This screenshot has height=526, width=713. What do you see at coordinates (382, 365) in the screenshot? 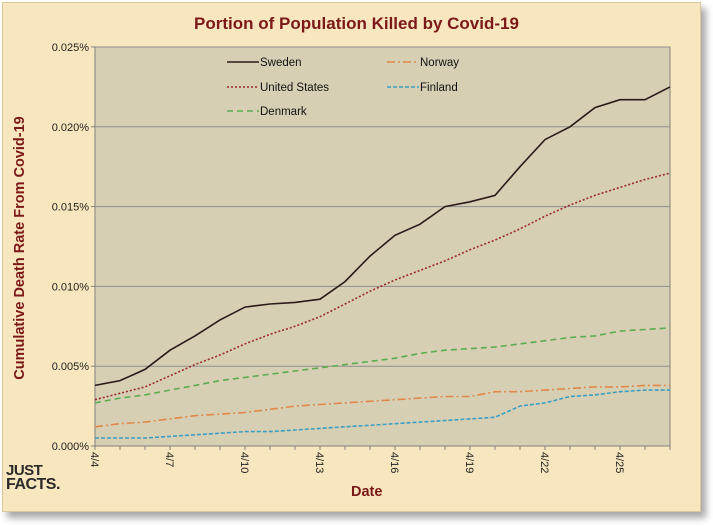
I see `series-line-denmark` at bounding box center [382, 365].